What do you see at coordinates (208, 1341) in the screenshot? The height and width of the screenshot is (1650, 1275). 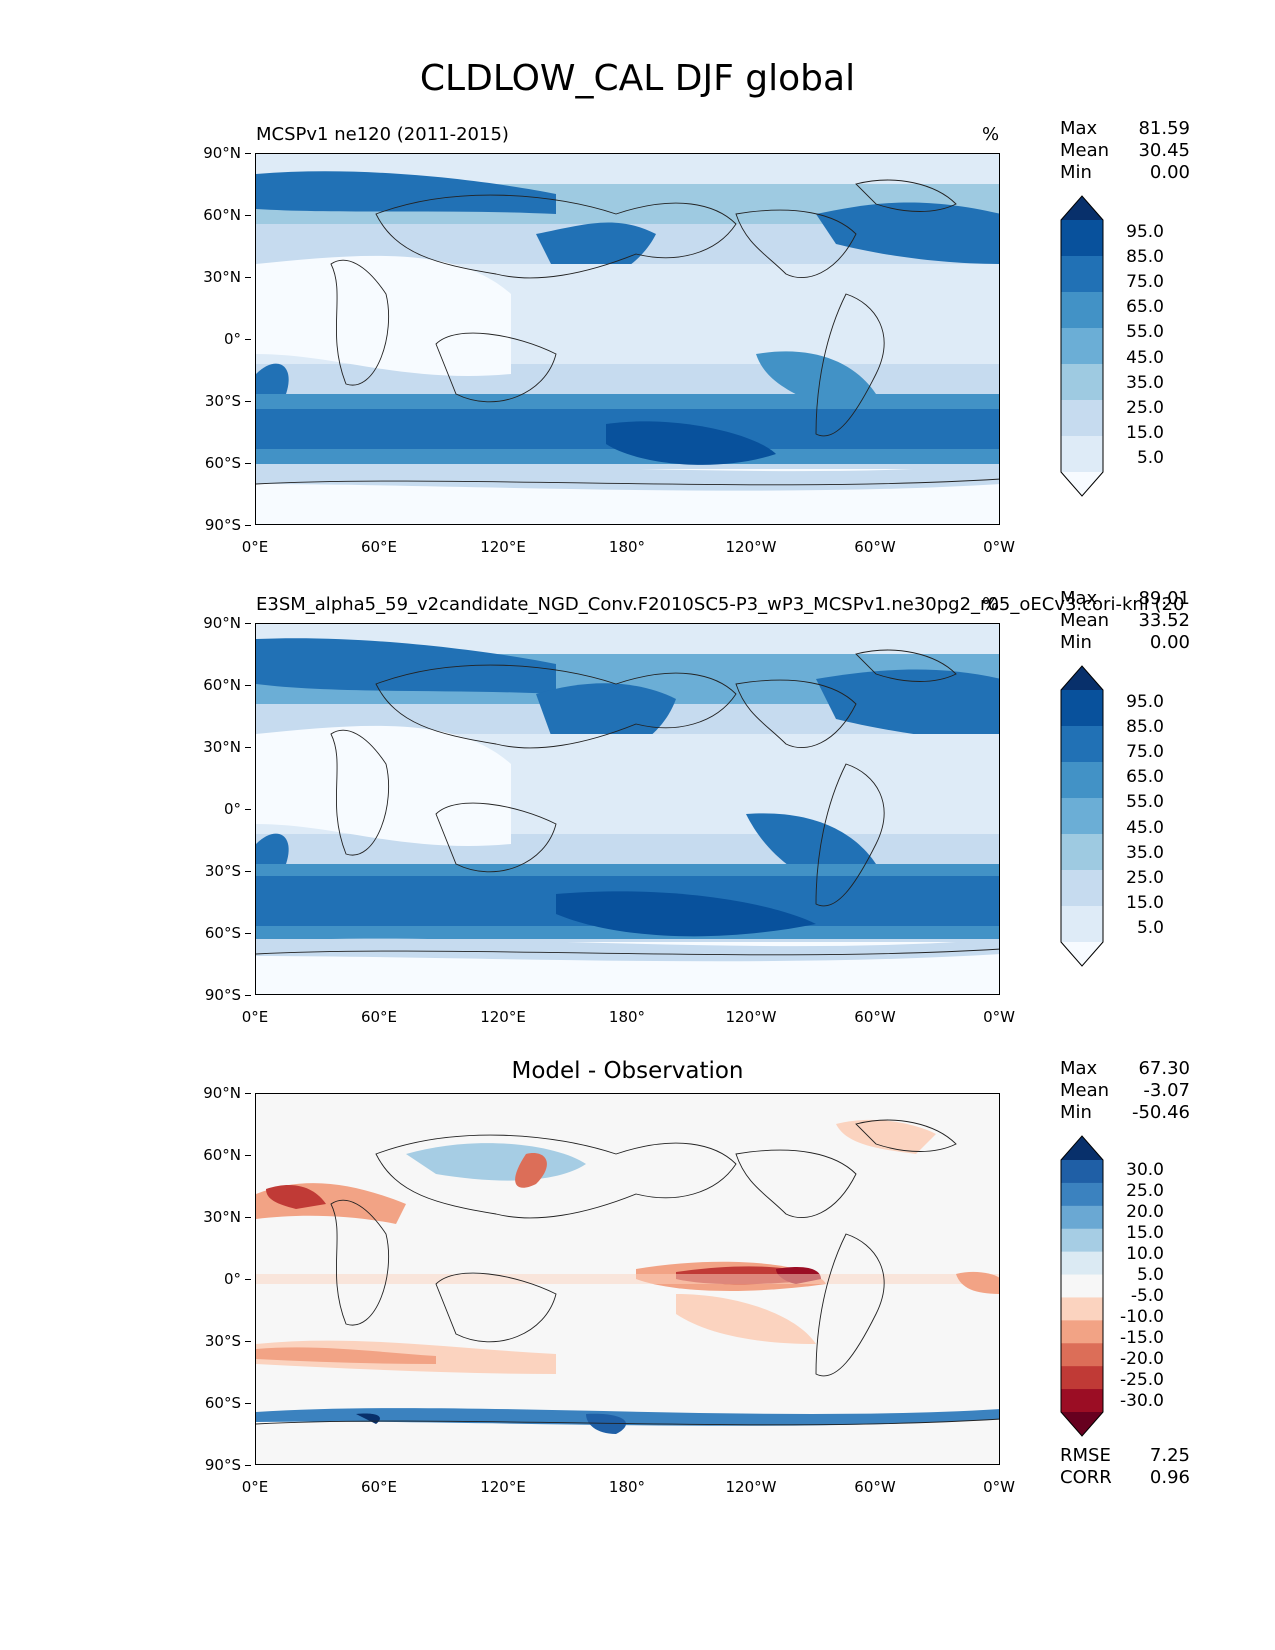 I see `panel3-ytick: 30°S` at bounding box center [208, 1341].